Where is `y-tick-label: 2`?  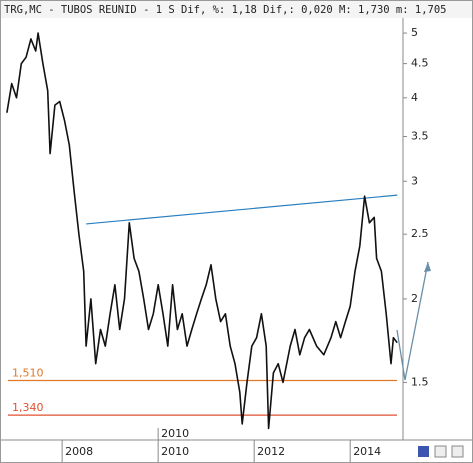 y-tick-label: 2 is located at coordinates (414, 298).